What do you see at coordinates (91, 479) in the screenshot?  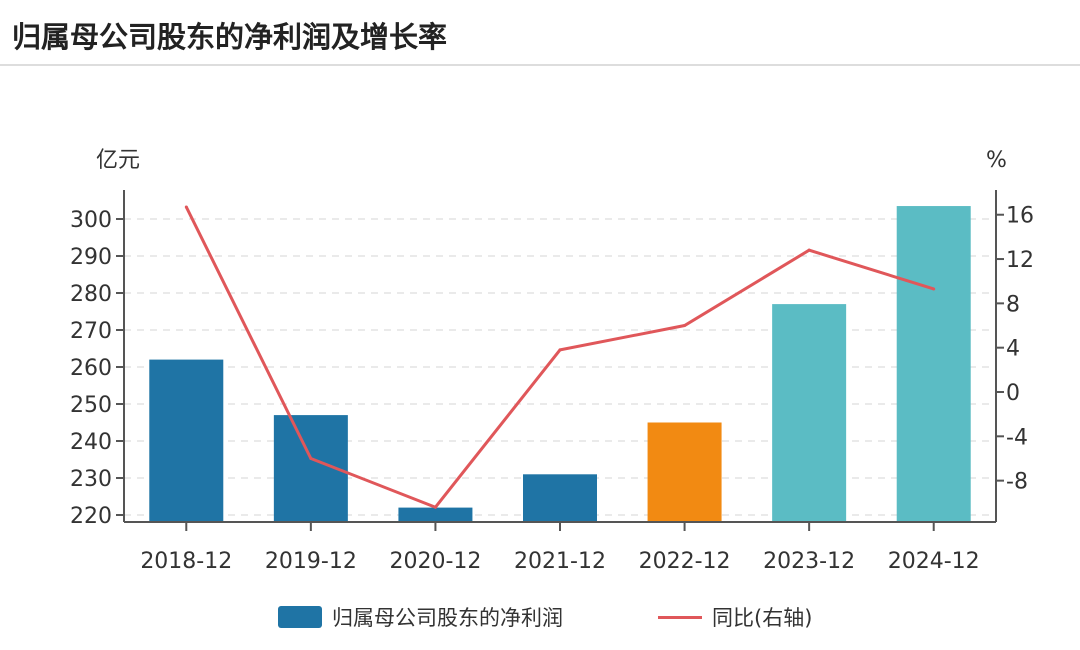 I see `left-tick-label: 230` at bounding box center [91, 479].